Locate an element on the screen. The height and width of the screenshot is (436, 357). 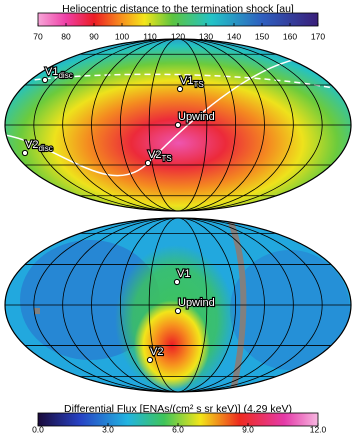
colorbar-tick-label: 9.0 is located at coordinates (248, 429).